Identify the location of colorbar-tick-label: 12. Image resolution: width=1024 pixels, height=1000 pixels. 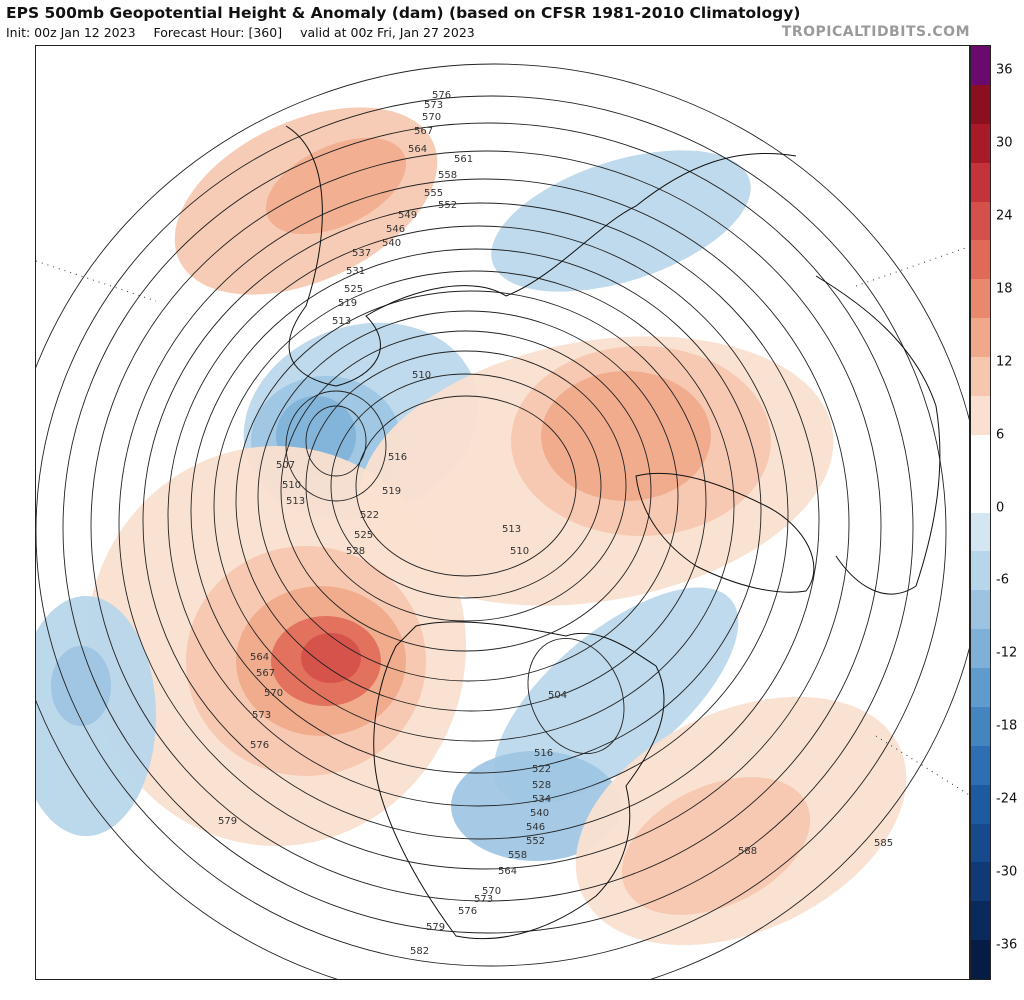
(1004, 362).